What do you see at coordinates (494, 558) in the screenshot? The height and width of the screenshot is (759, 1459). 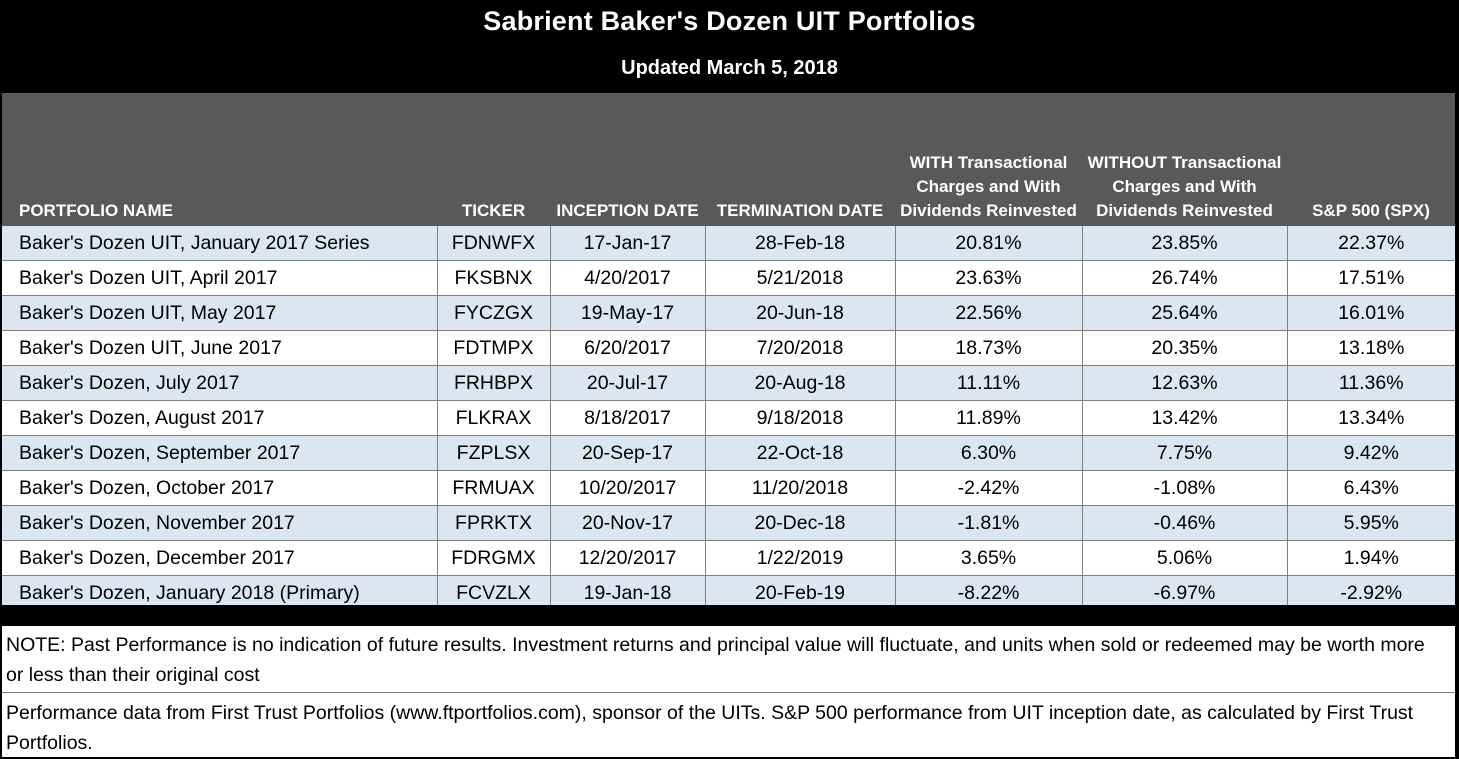 I see `cell-ticker: FDRGMX` at bounding box center [494, 558].